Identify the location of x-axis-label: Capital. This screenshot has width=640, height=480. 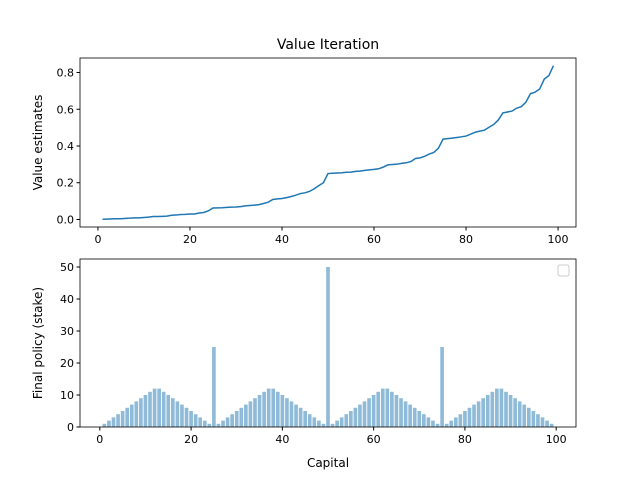
(328, 463).